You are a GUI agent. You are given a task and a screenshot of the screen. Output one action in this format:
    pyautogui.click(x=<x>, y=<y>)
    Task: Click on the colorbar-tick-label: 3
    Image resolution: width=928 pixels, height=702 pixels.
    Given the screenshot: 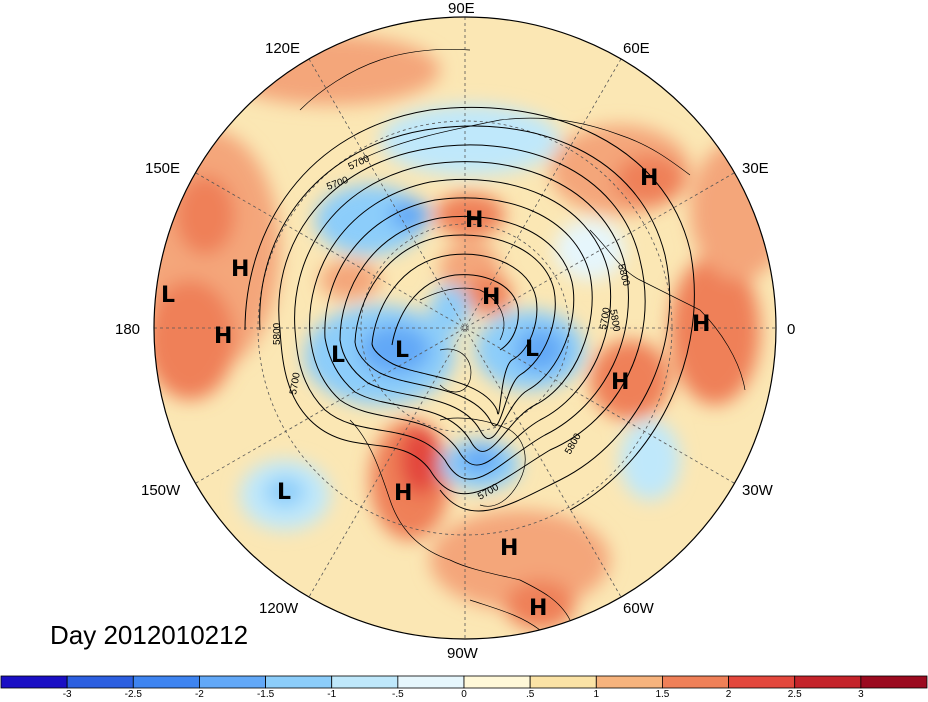 What is the action you would take?
    pyautogui.click(x=861, y=694)
    